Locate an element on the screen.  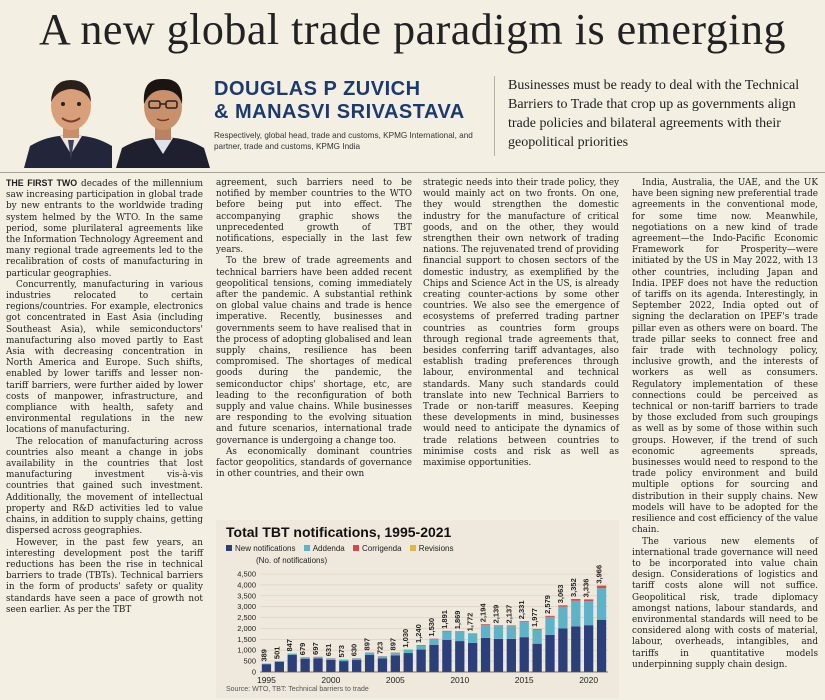
legend-item-revisions: Revisions is located at coordinates (431, 548).